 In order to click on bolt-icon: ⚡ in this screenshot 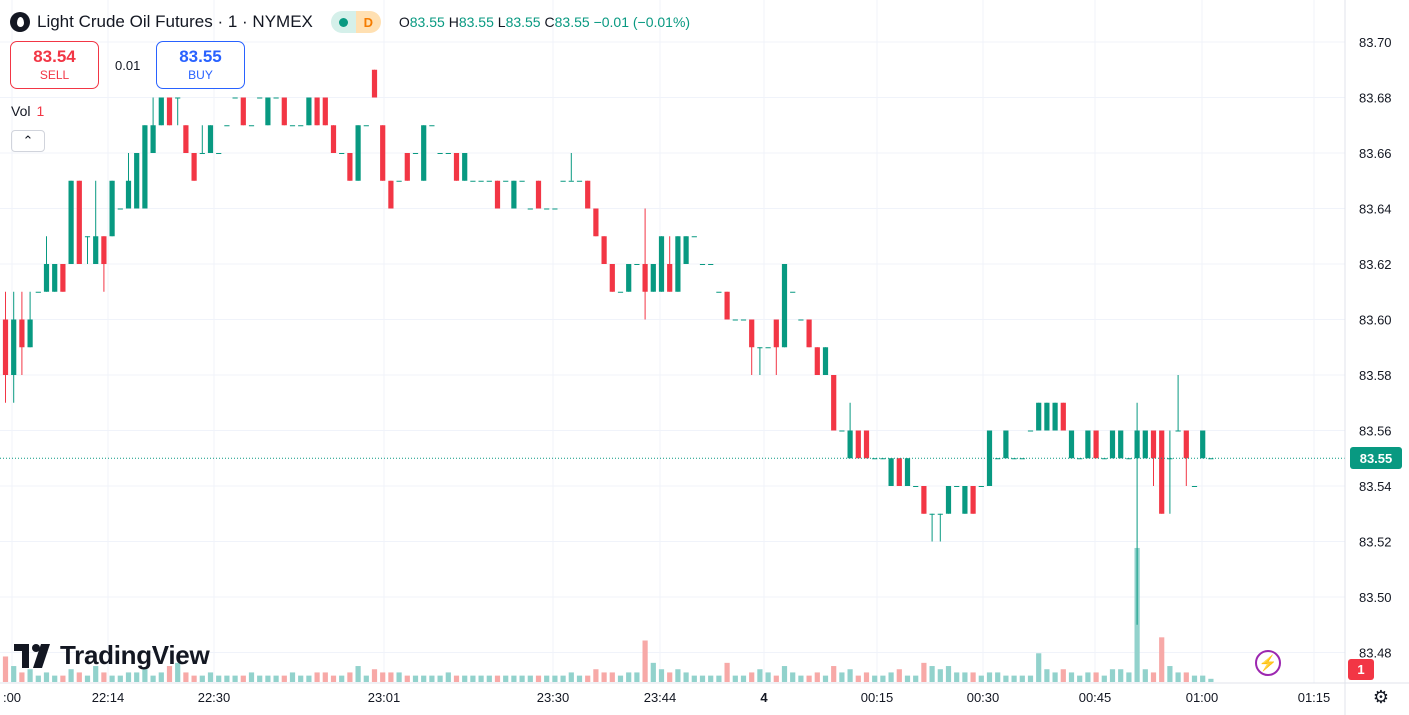, I will do `click(1268, 663)`.